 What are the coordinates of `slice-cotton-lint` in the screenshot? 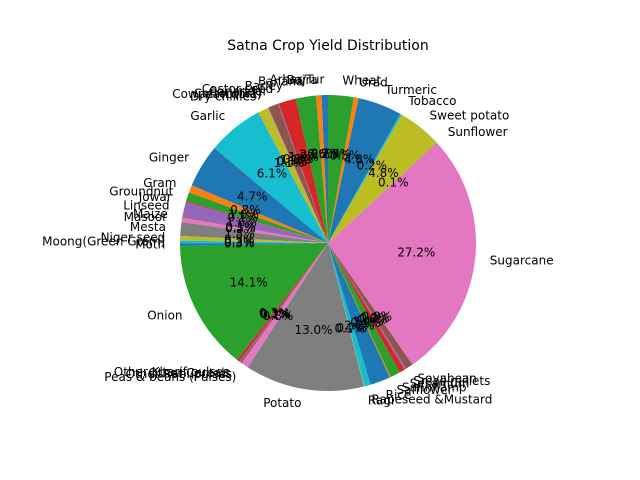 It's located at (297, 175).